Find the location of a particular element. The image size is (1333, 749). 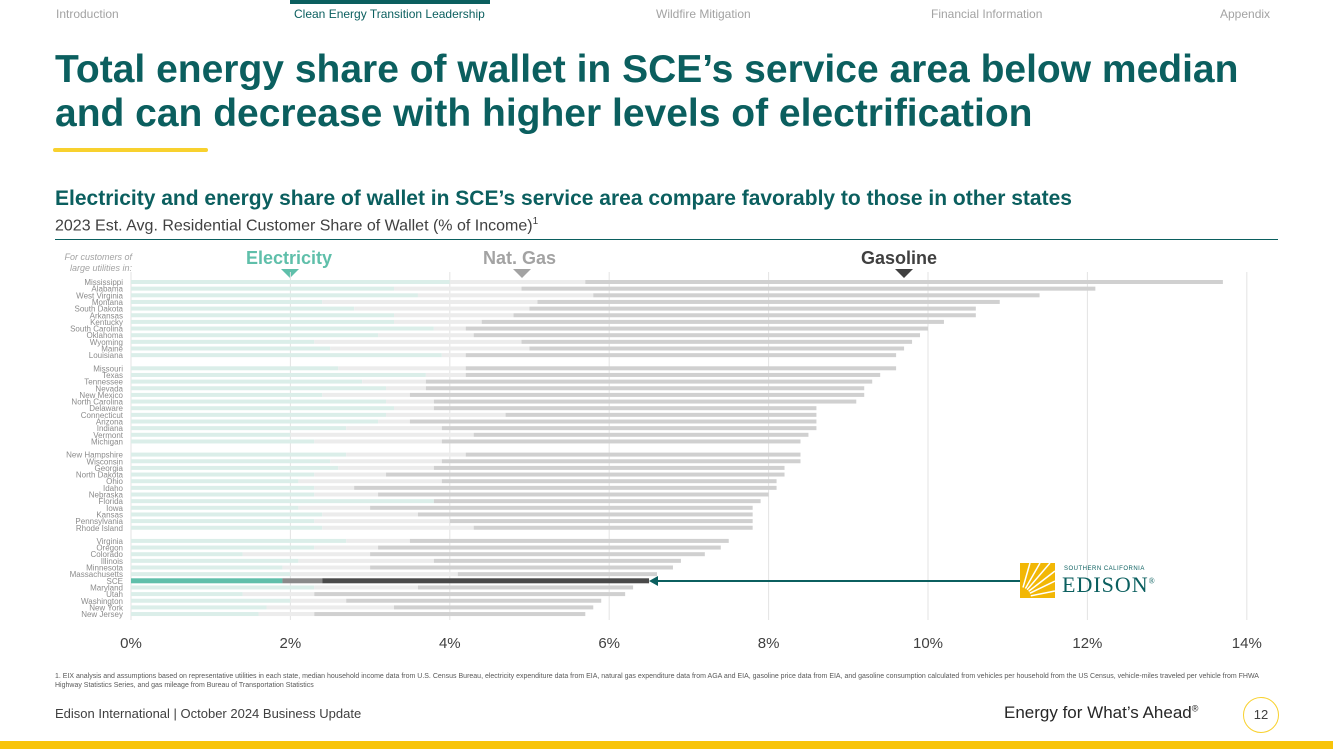

edison-logo-mark: ® is located at coordinates (1152, 581).